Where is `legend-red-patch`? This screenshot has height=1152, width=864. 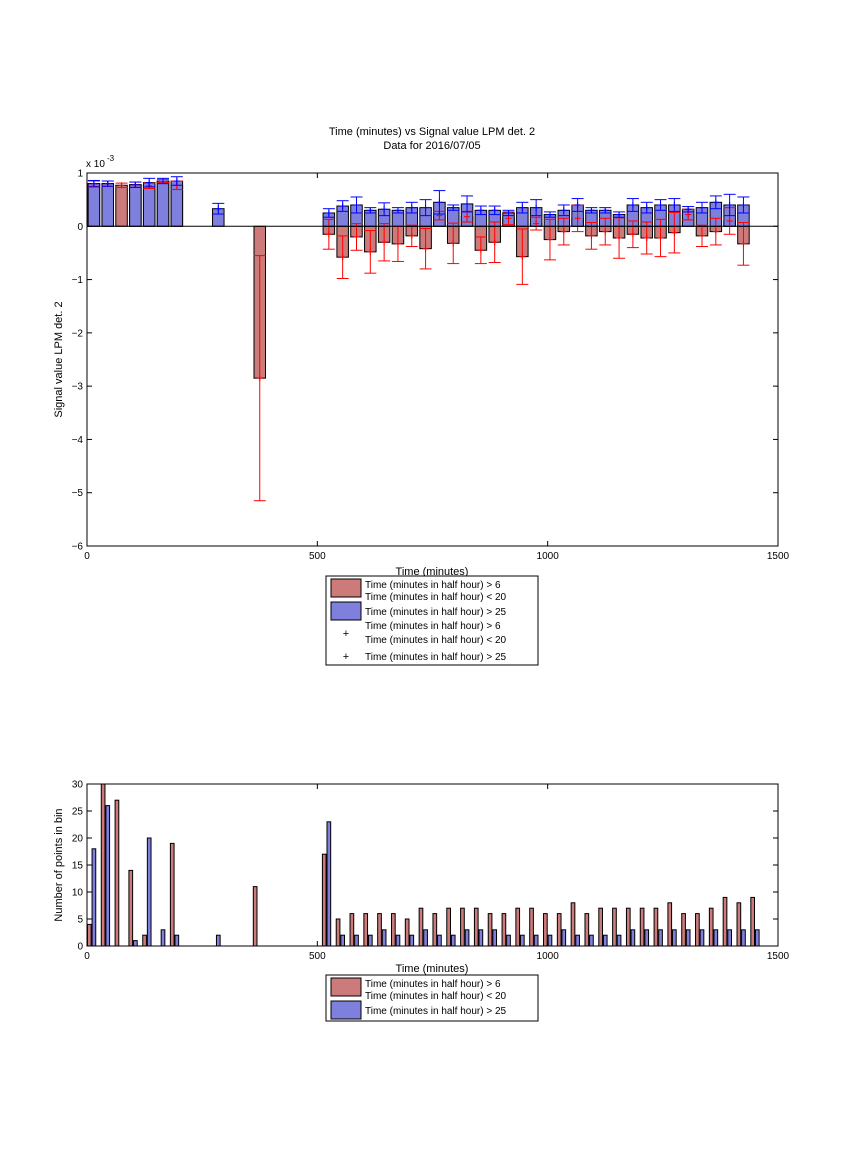
legend-red-patch is located at coordinates (346, 588).